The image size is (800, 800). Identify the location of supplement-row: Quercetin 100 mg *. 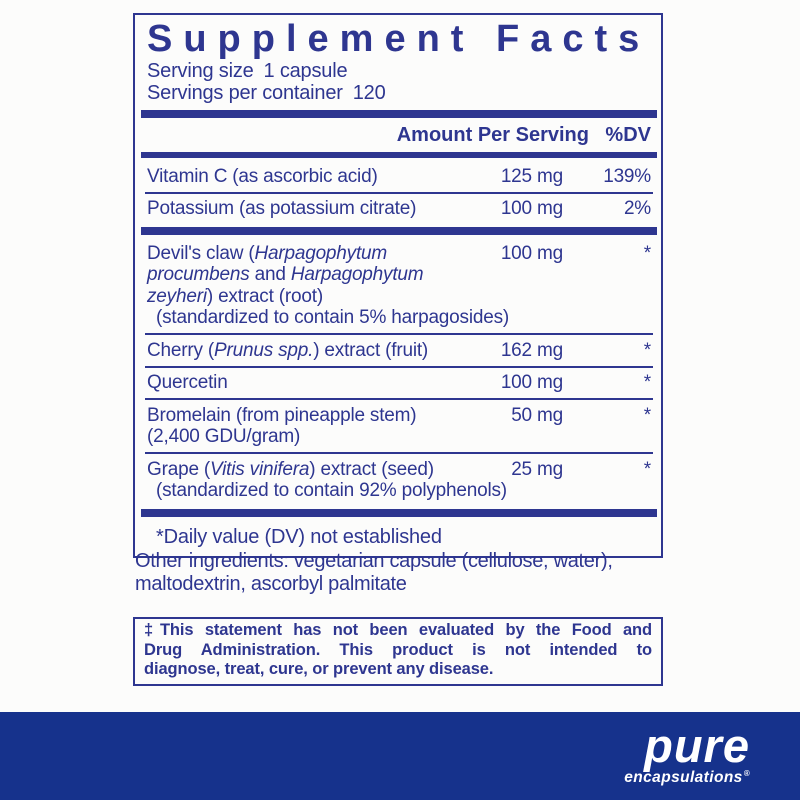
(399, 383).